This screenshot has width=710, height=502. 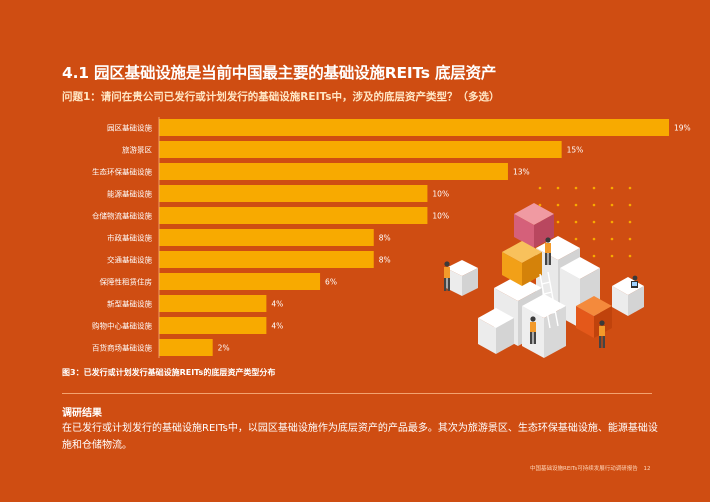 I want to click on category-label: 生态环保基础设施, so click(x=122, y=172).